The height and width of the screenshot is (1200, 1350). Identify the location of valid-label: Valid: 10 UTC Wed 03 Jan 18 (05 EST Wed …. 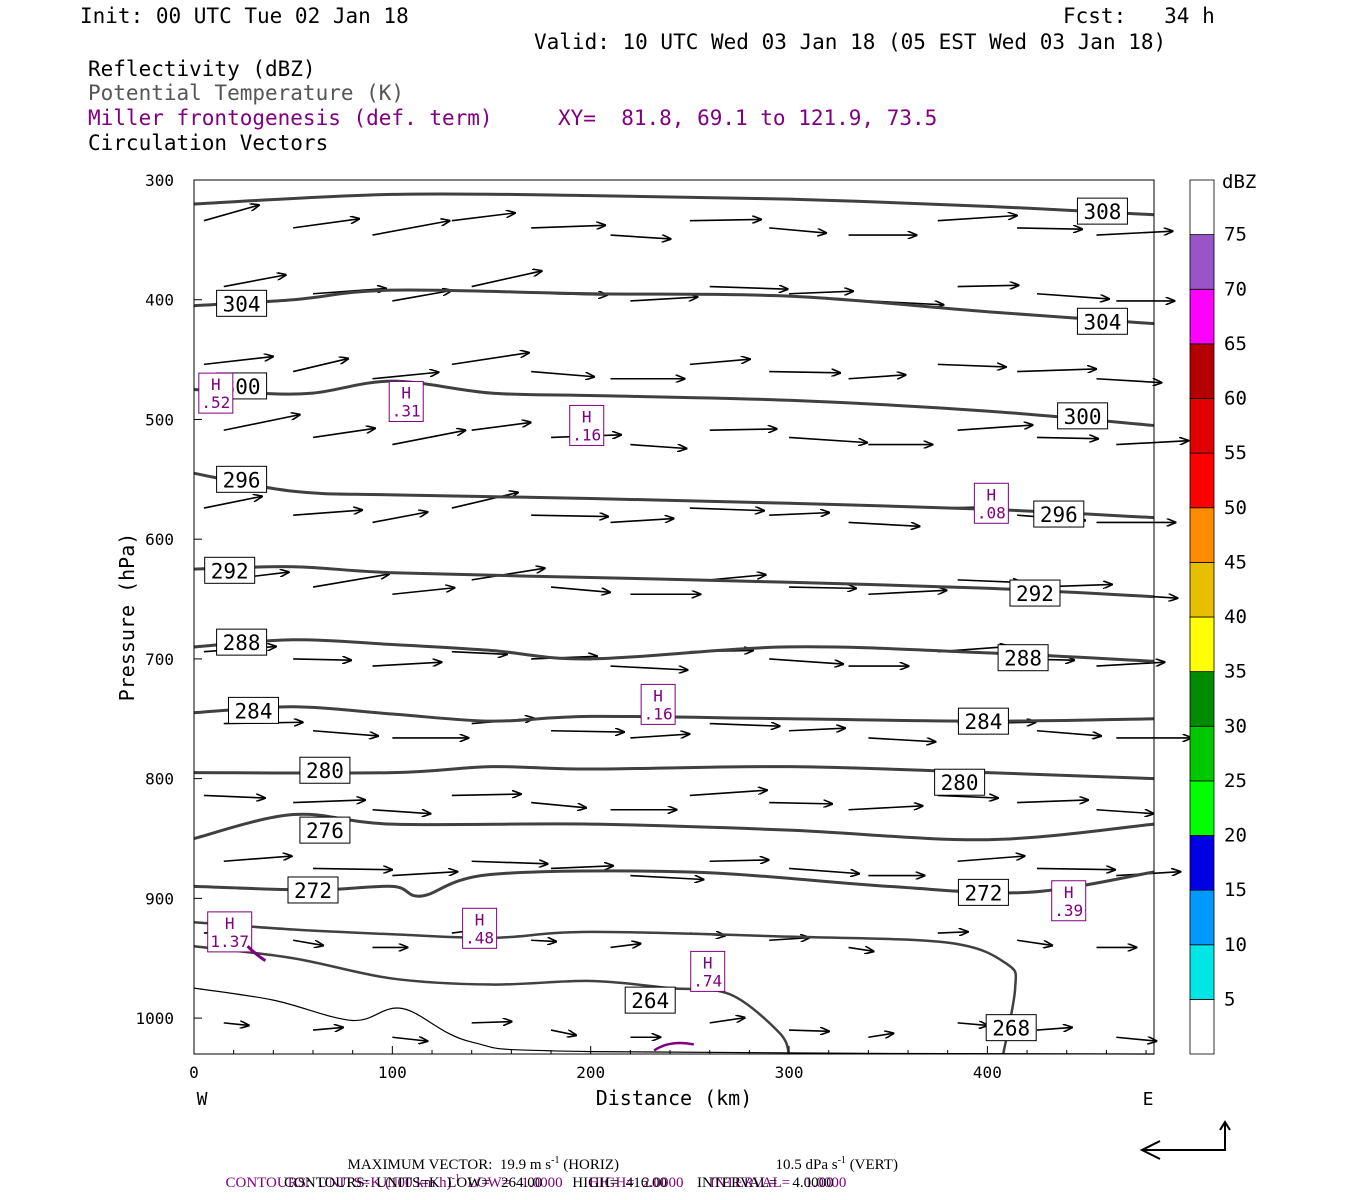
(850, 42).